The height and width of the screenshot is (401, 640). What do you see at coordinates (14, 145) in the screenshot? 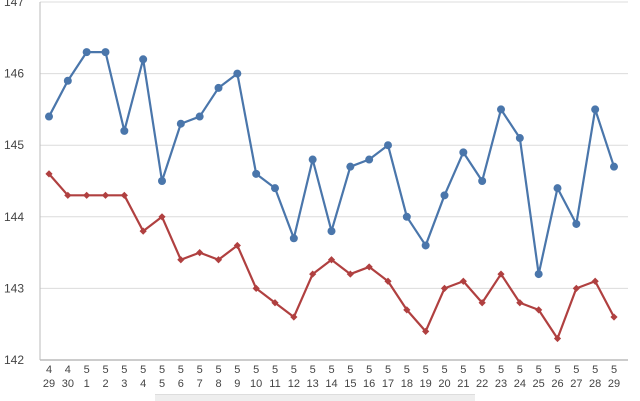
I see `y-tick-label: 145` at bounding box center [14, 145].